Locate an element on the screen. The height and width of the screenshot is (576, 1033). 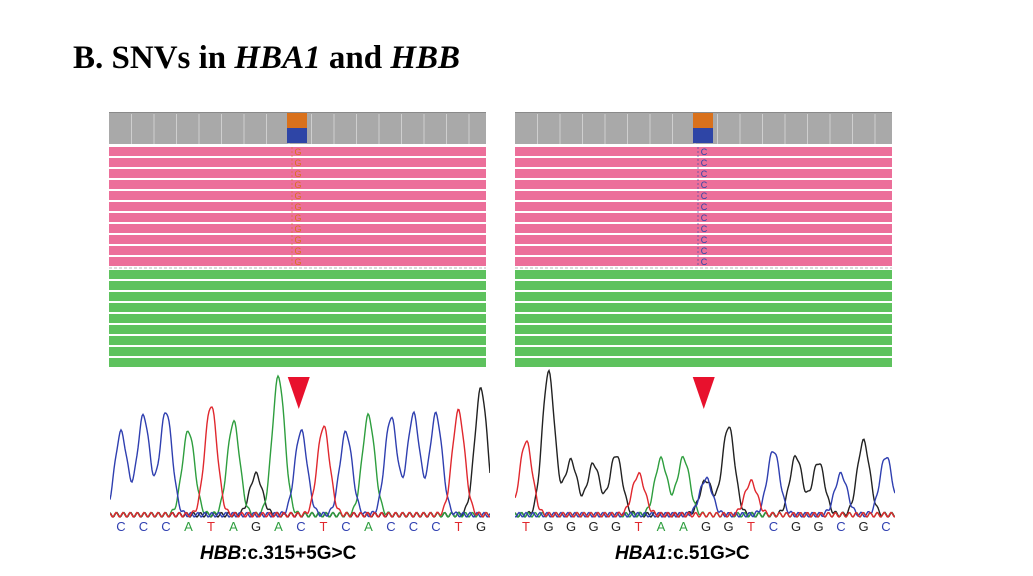
trace-G is located at coordinates (300, 452).